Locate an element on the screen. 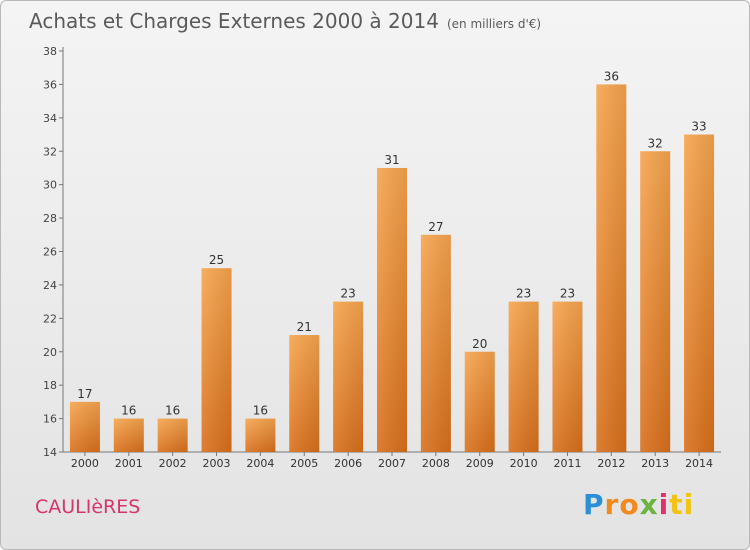 This screenshot has height=550, width=750. bar-value-label: 17 is located at coordinates (84, 394).